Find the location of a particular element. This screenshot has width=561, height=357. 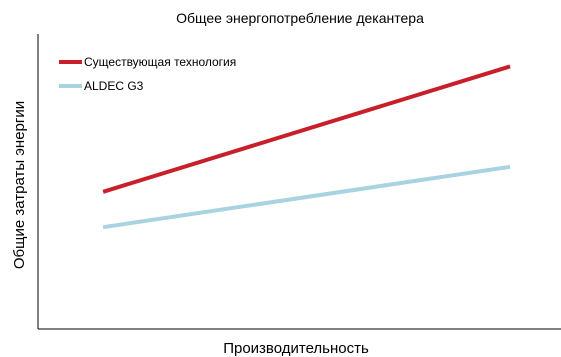

legend: Существующая технология ALDEC G3 is located at coordinates (147, 74).